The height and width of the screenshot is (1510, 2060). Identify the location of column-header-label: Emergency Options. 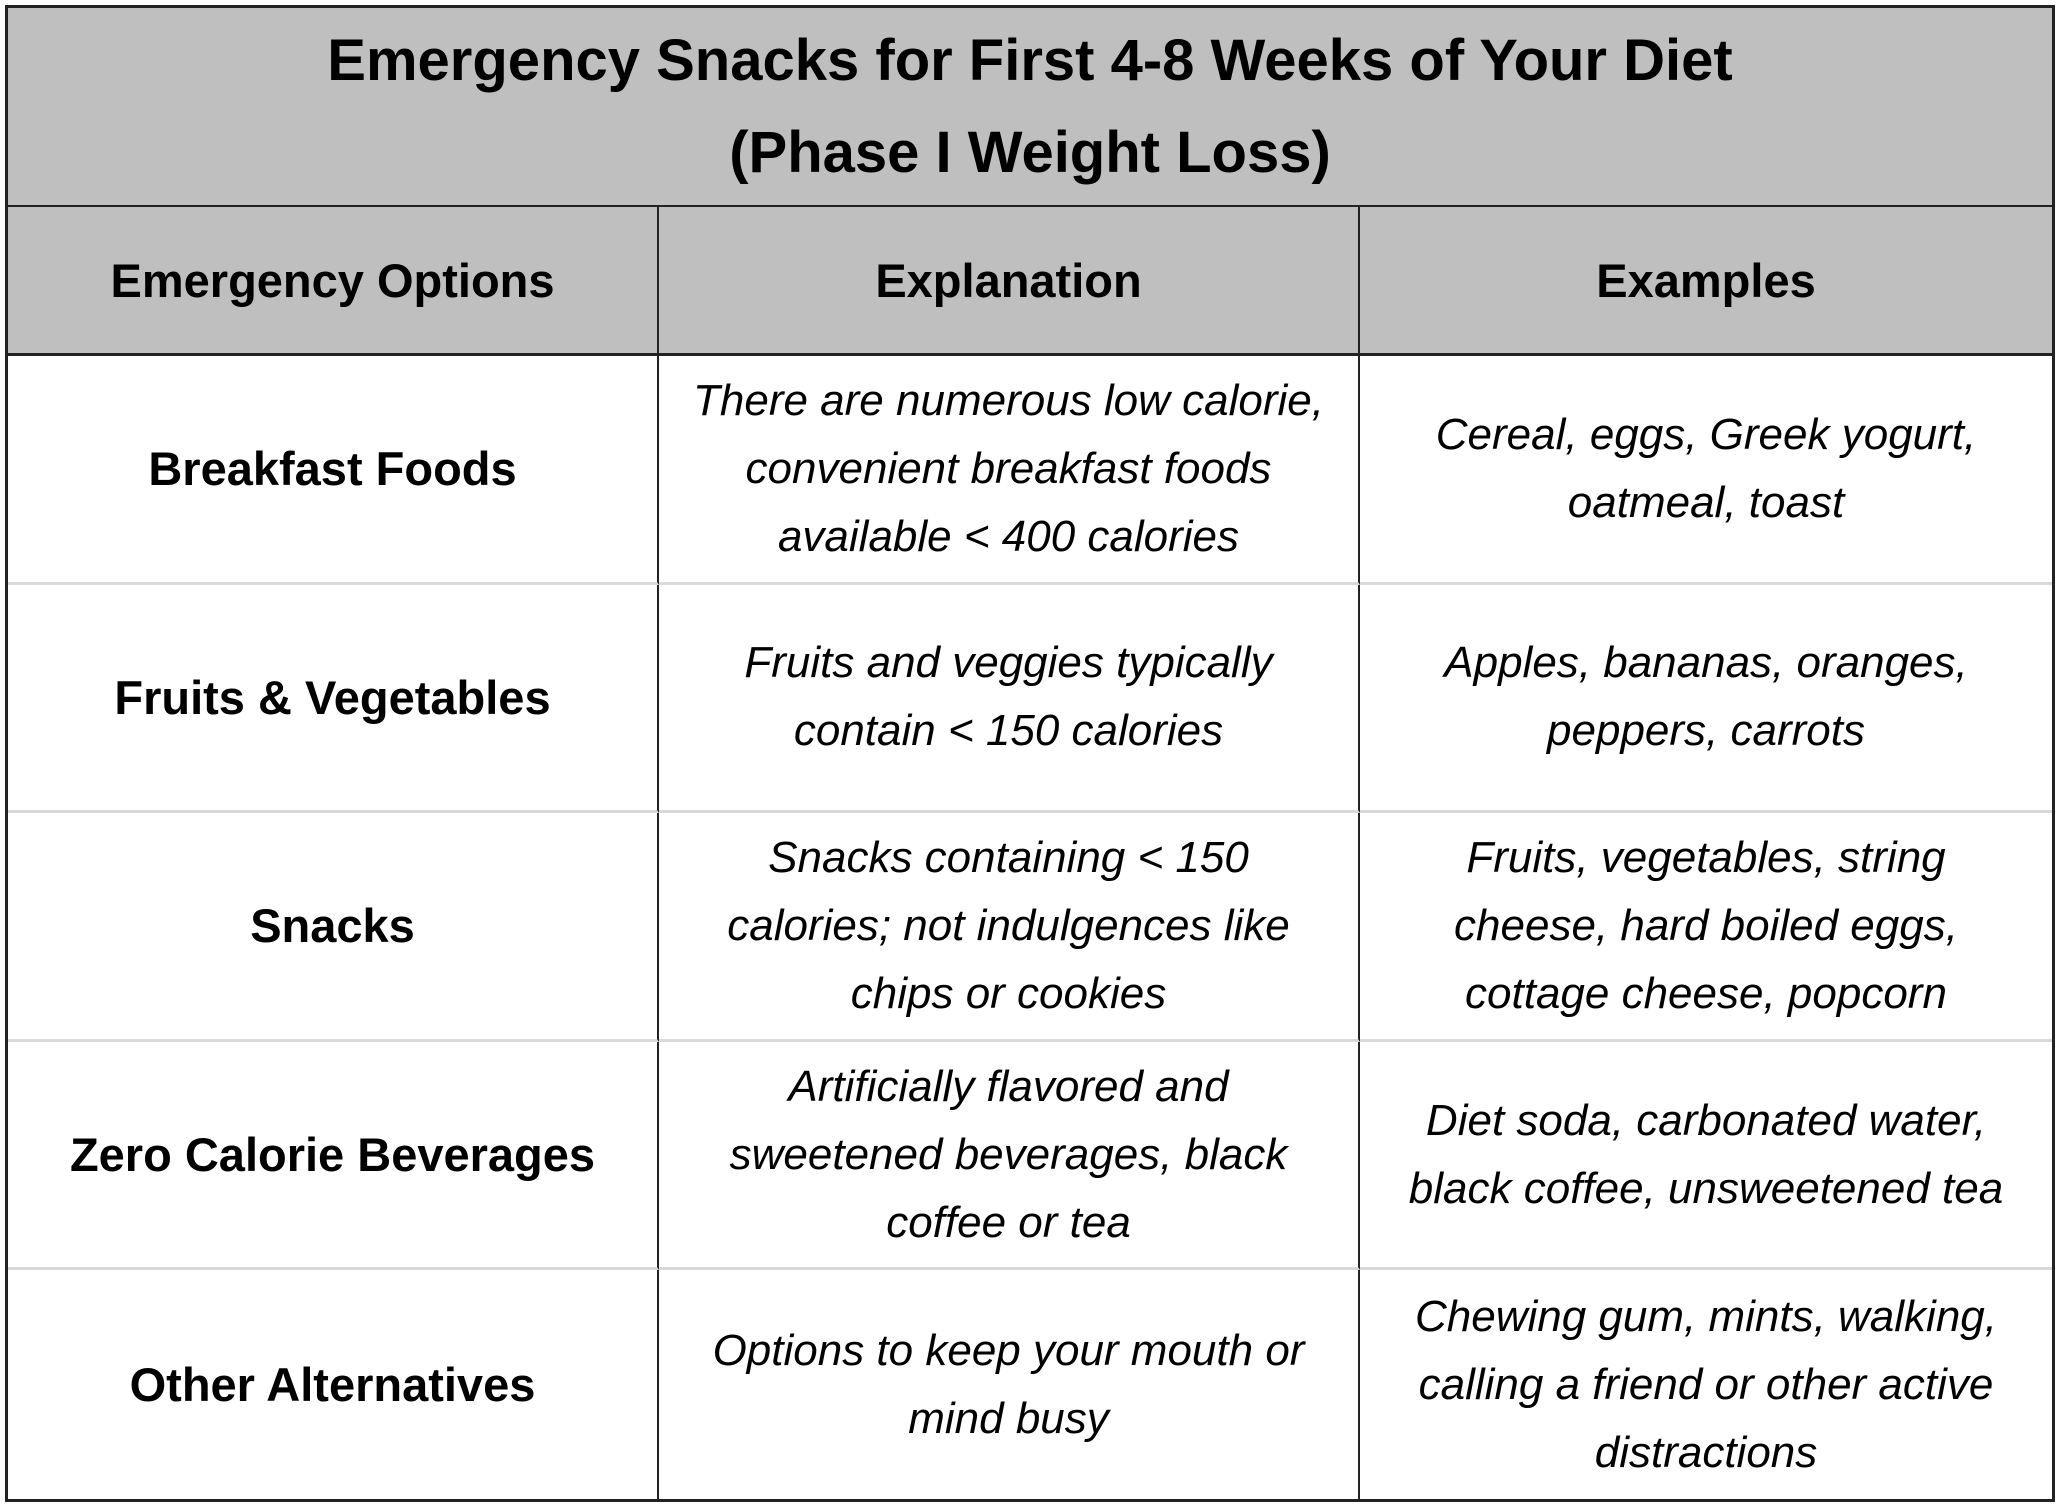
(332, 280).